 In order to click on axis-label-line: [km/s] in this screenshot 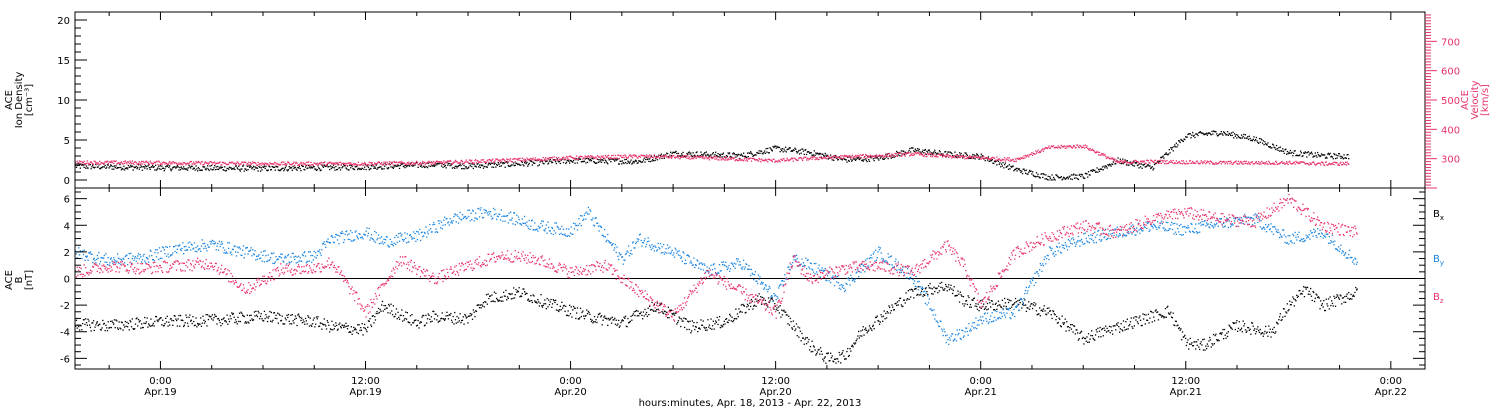, I will do `click(1485, 100)`.